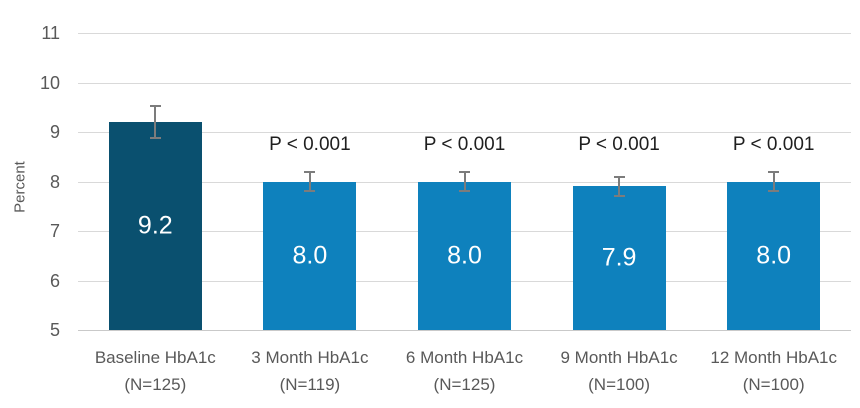 The width and height of the screenshot is (860, 408). Describe the element at coordinates (310, 371) in the screenshot. I see `category-label: 3 Month HbA1c (N=119)` at that location.